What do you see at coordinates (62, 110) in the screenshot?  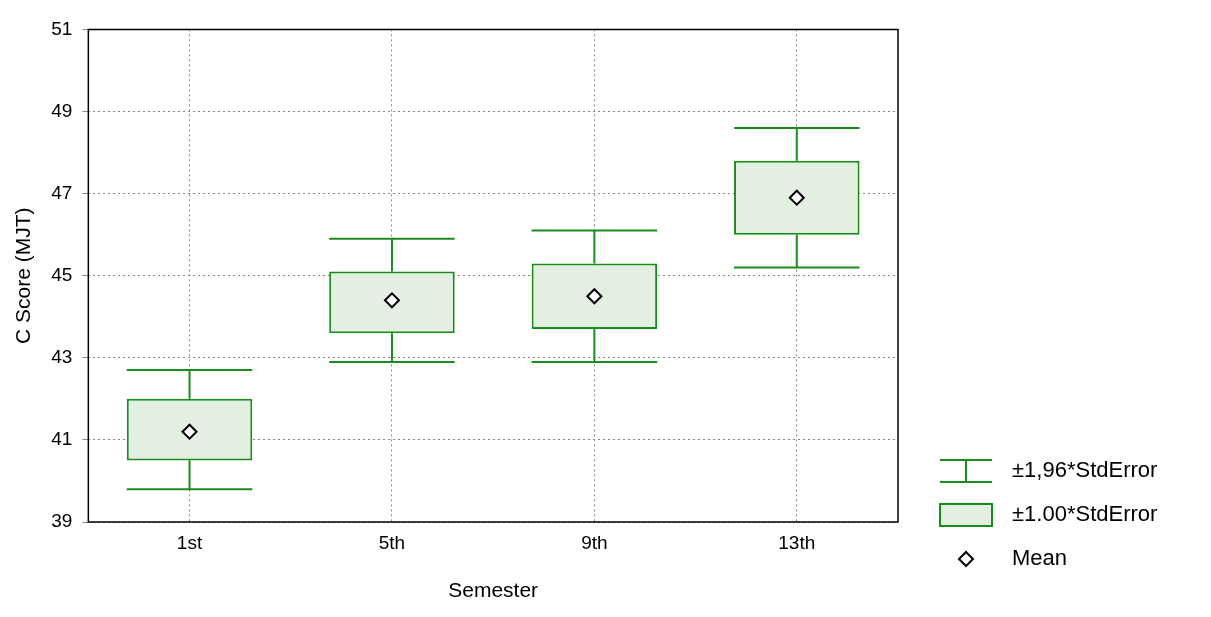 I see `y-tick-label: 49` at bounding box center [62, 110].